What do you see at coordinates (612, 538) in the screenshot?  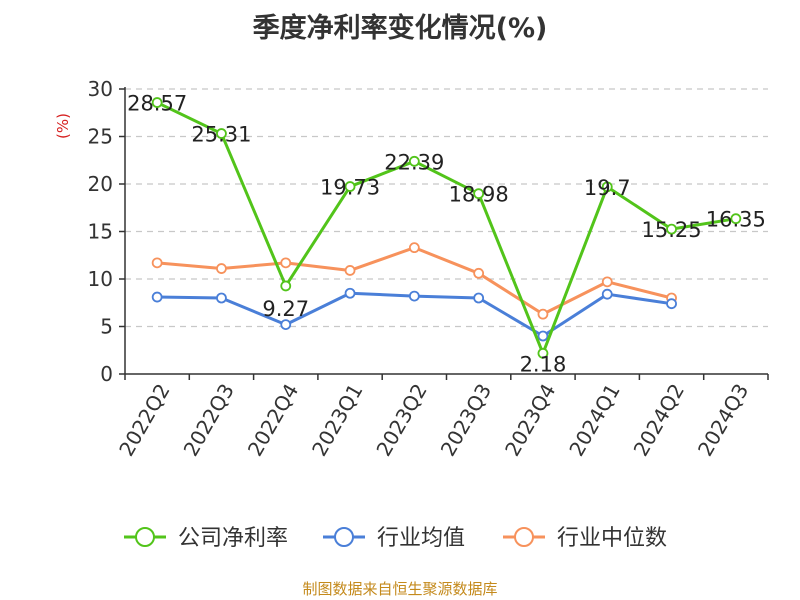 I see `legend-label: 行业中位数` at bounding box center [612, 538].